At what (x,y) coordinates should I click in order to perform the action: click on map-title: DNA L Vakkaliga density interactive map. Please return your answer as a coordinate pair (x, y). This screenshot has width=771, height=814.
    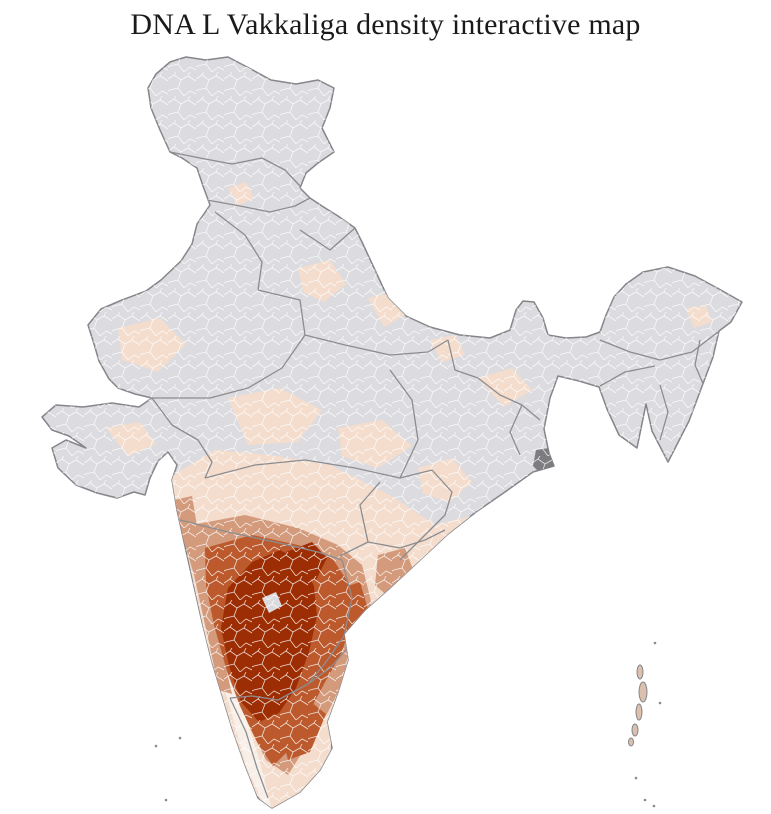
    Looking at the image, I should click on (385, 24).